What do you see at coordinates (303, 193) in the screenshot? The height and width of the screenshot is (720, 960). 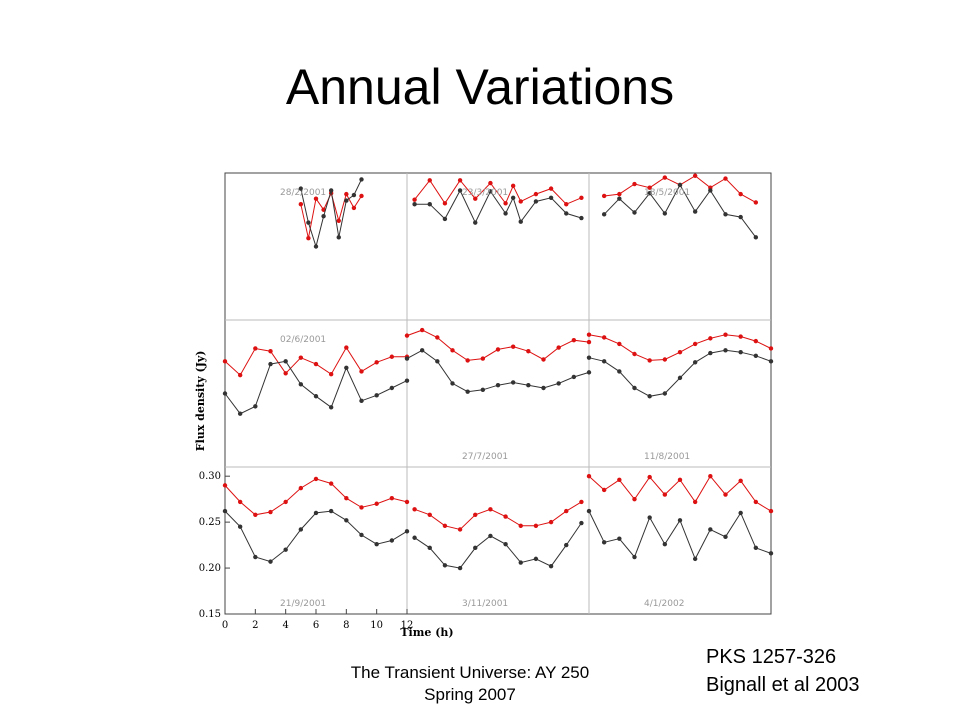 I see `panel-date-label: 28/2/2001` at bounding box center [303, 193].